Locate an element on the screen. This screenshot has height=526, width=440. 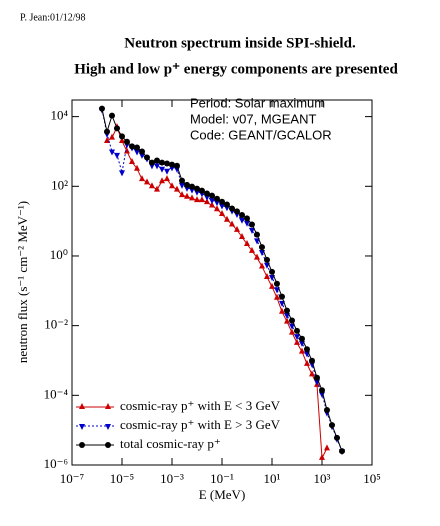
annotation: Model: v07, MGEANT is located at coordinates (253, 118).